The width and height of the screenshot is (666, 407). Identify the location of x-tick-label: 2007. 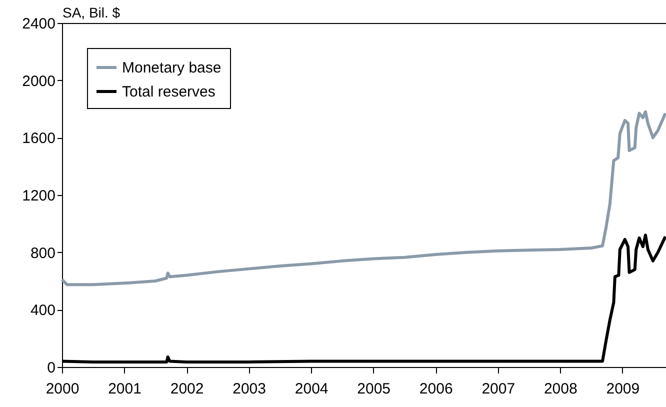
(499, 389).